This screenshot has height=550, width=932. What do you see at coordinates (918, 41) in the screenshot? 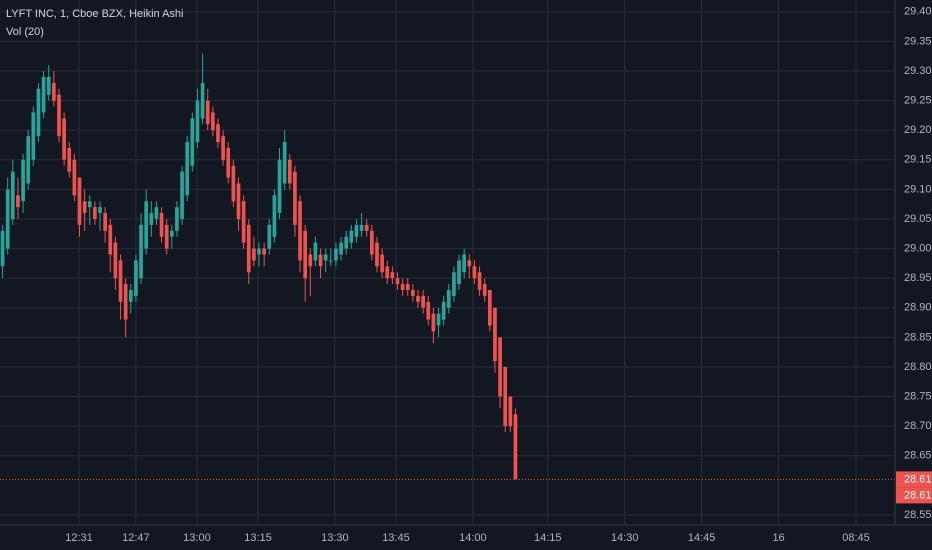
I see `y-tick-label: 29.35` at bounding box center [918, 41].